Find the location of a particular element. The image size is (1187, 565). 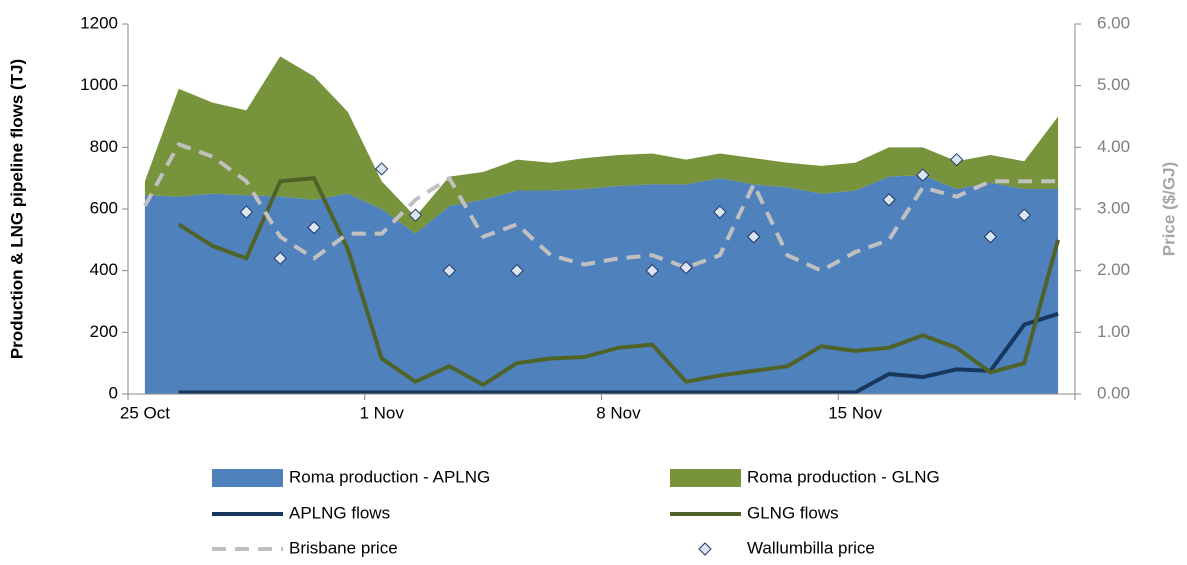

line is located at coordinates (618, 353).